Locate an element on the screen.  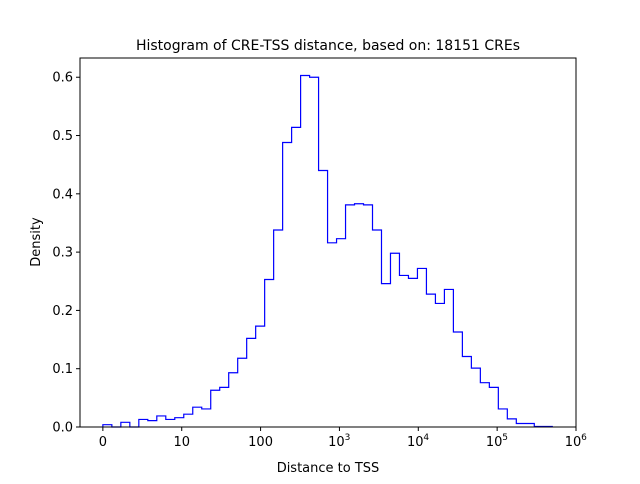
x-axis-label: Distance to TSS is located at coordinates (328, 468).